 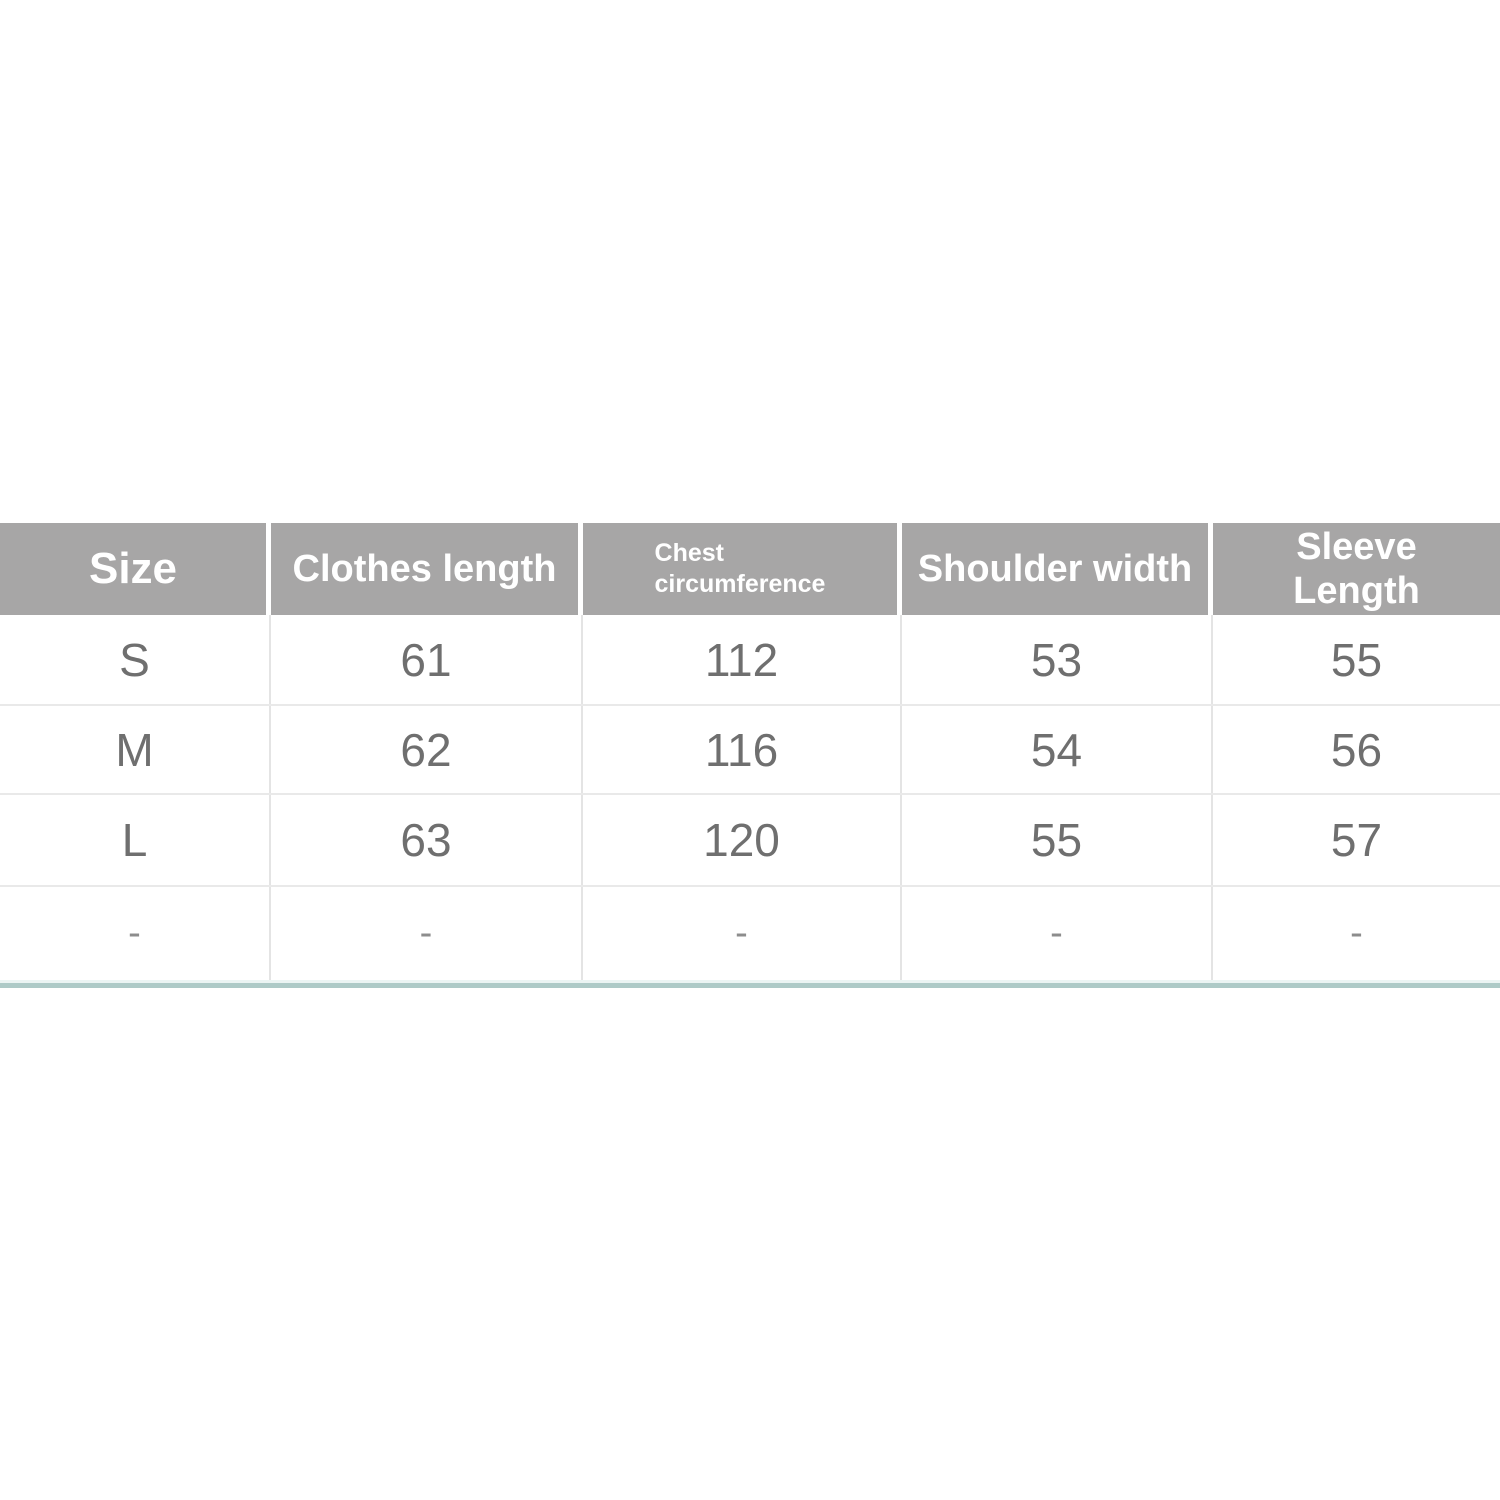 I want to click on chest-circumference-cell: 120, so click(x=742, y=840).